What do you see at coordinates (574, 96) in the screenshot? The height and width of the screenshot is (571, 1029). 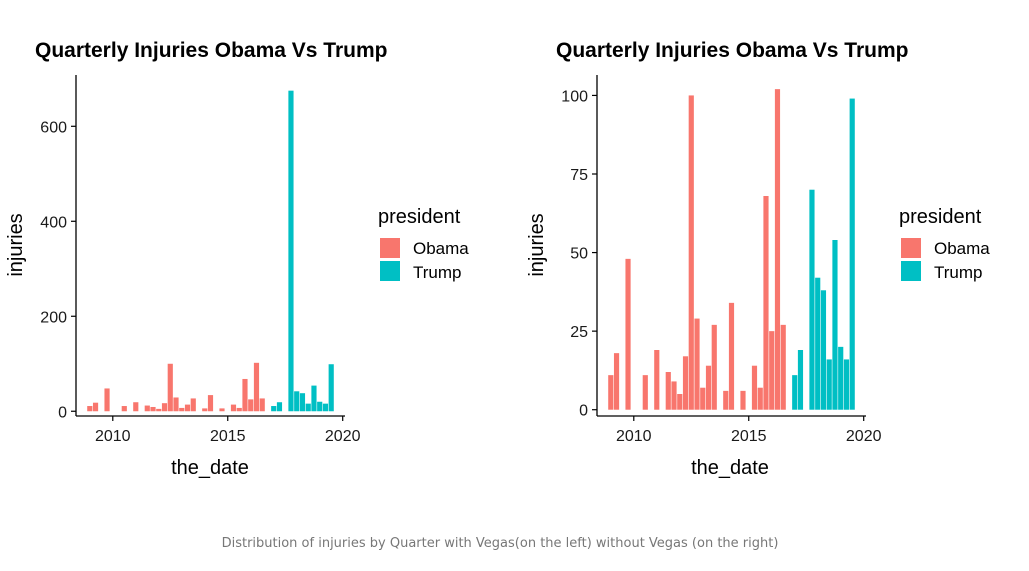 I see `y-tick-label: 100` at bounding box center [574, 96].